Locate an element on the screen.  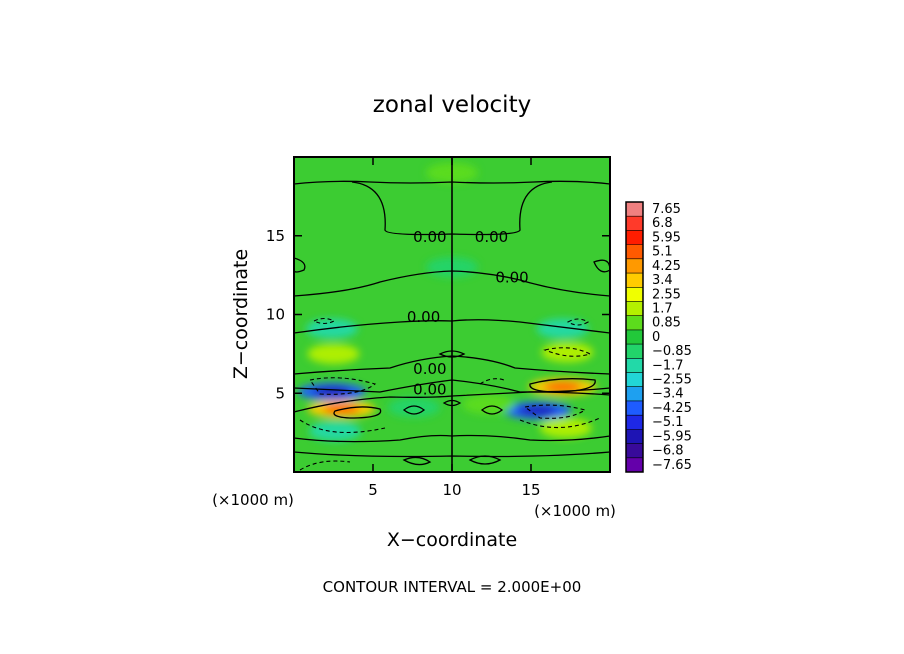
contour-label-layer: 0.00 0.00 0.00 0.00 0.00 0.00 is located at coordinates (468, 313).